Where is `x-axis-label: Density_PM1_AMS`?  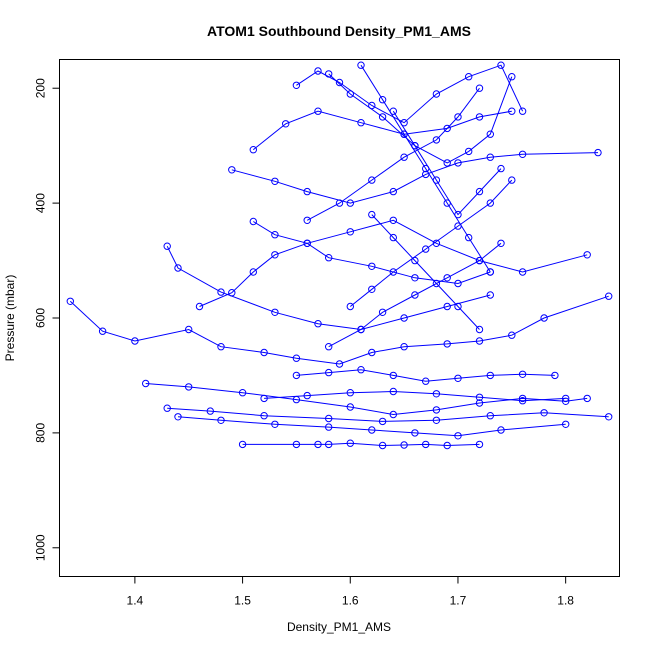 x-axis-label: Density_PM1_AMS is located at coordinates (339, 627).